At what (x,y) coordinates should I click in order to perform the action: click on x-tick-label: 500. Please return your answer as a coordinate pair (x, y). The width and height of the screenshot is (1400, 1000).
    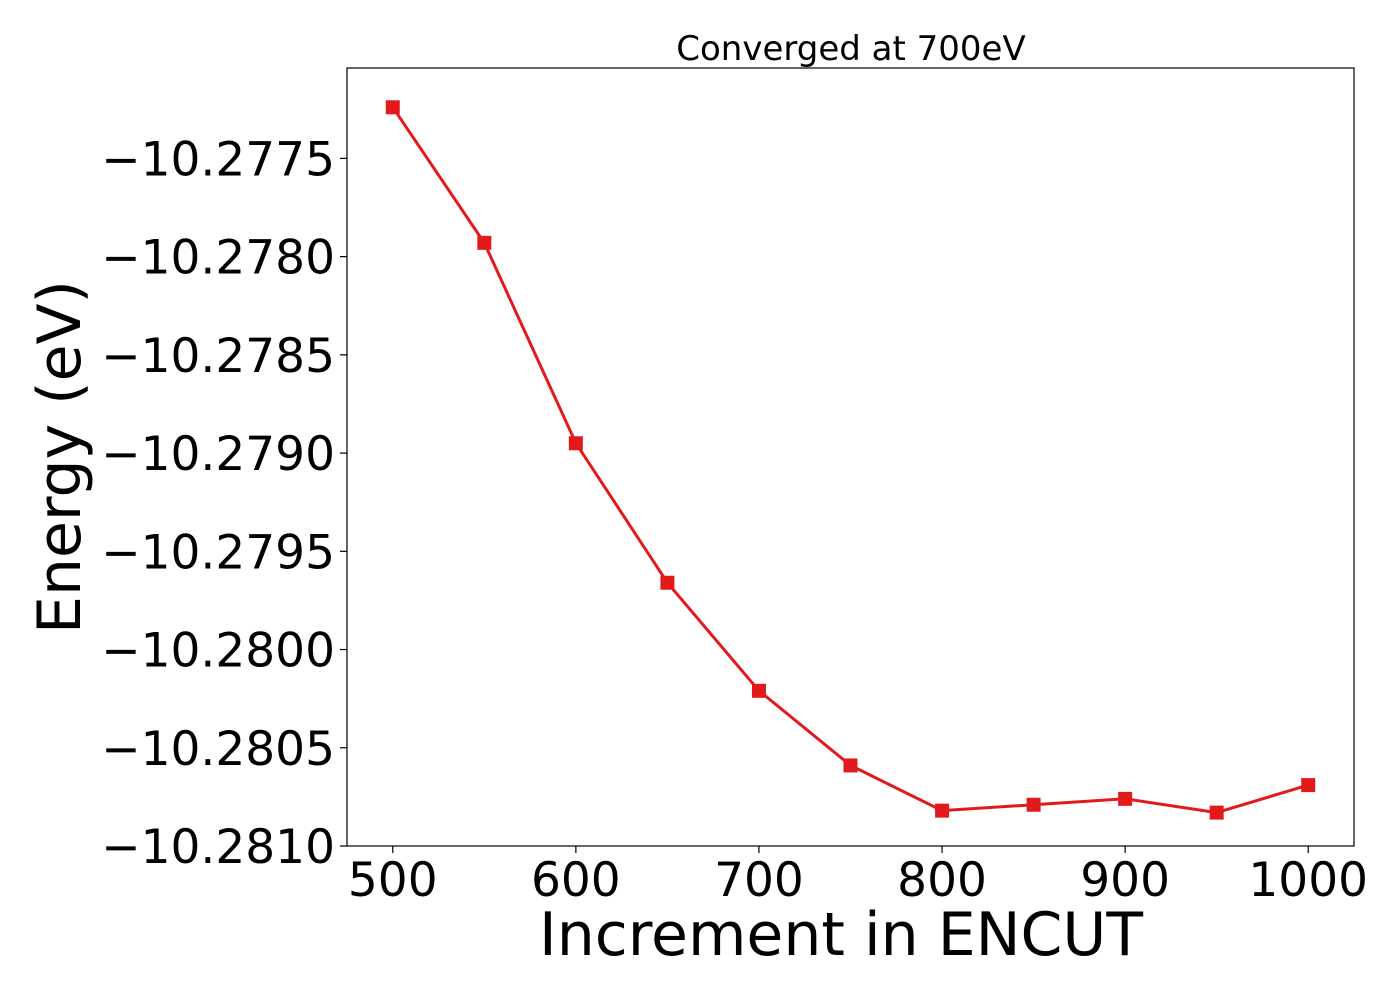
    Looking at the image, I should click on (393, 880).